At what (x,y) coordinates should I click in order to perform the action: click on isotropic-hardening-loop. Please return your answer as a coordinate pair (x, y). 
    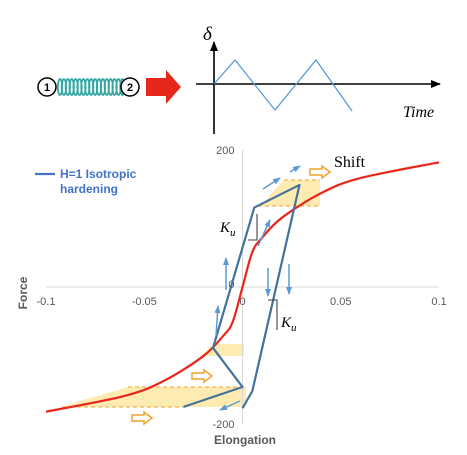
    Looking at the image, I should click on (242, 296).